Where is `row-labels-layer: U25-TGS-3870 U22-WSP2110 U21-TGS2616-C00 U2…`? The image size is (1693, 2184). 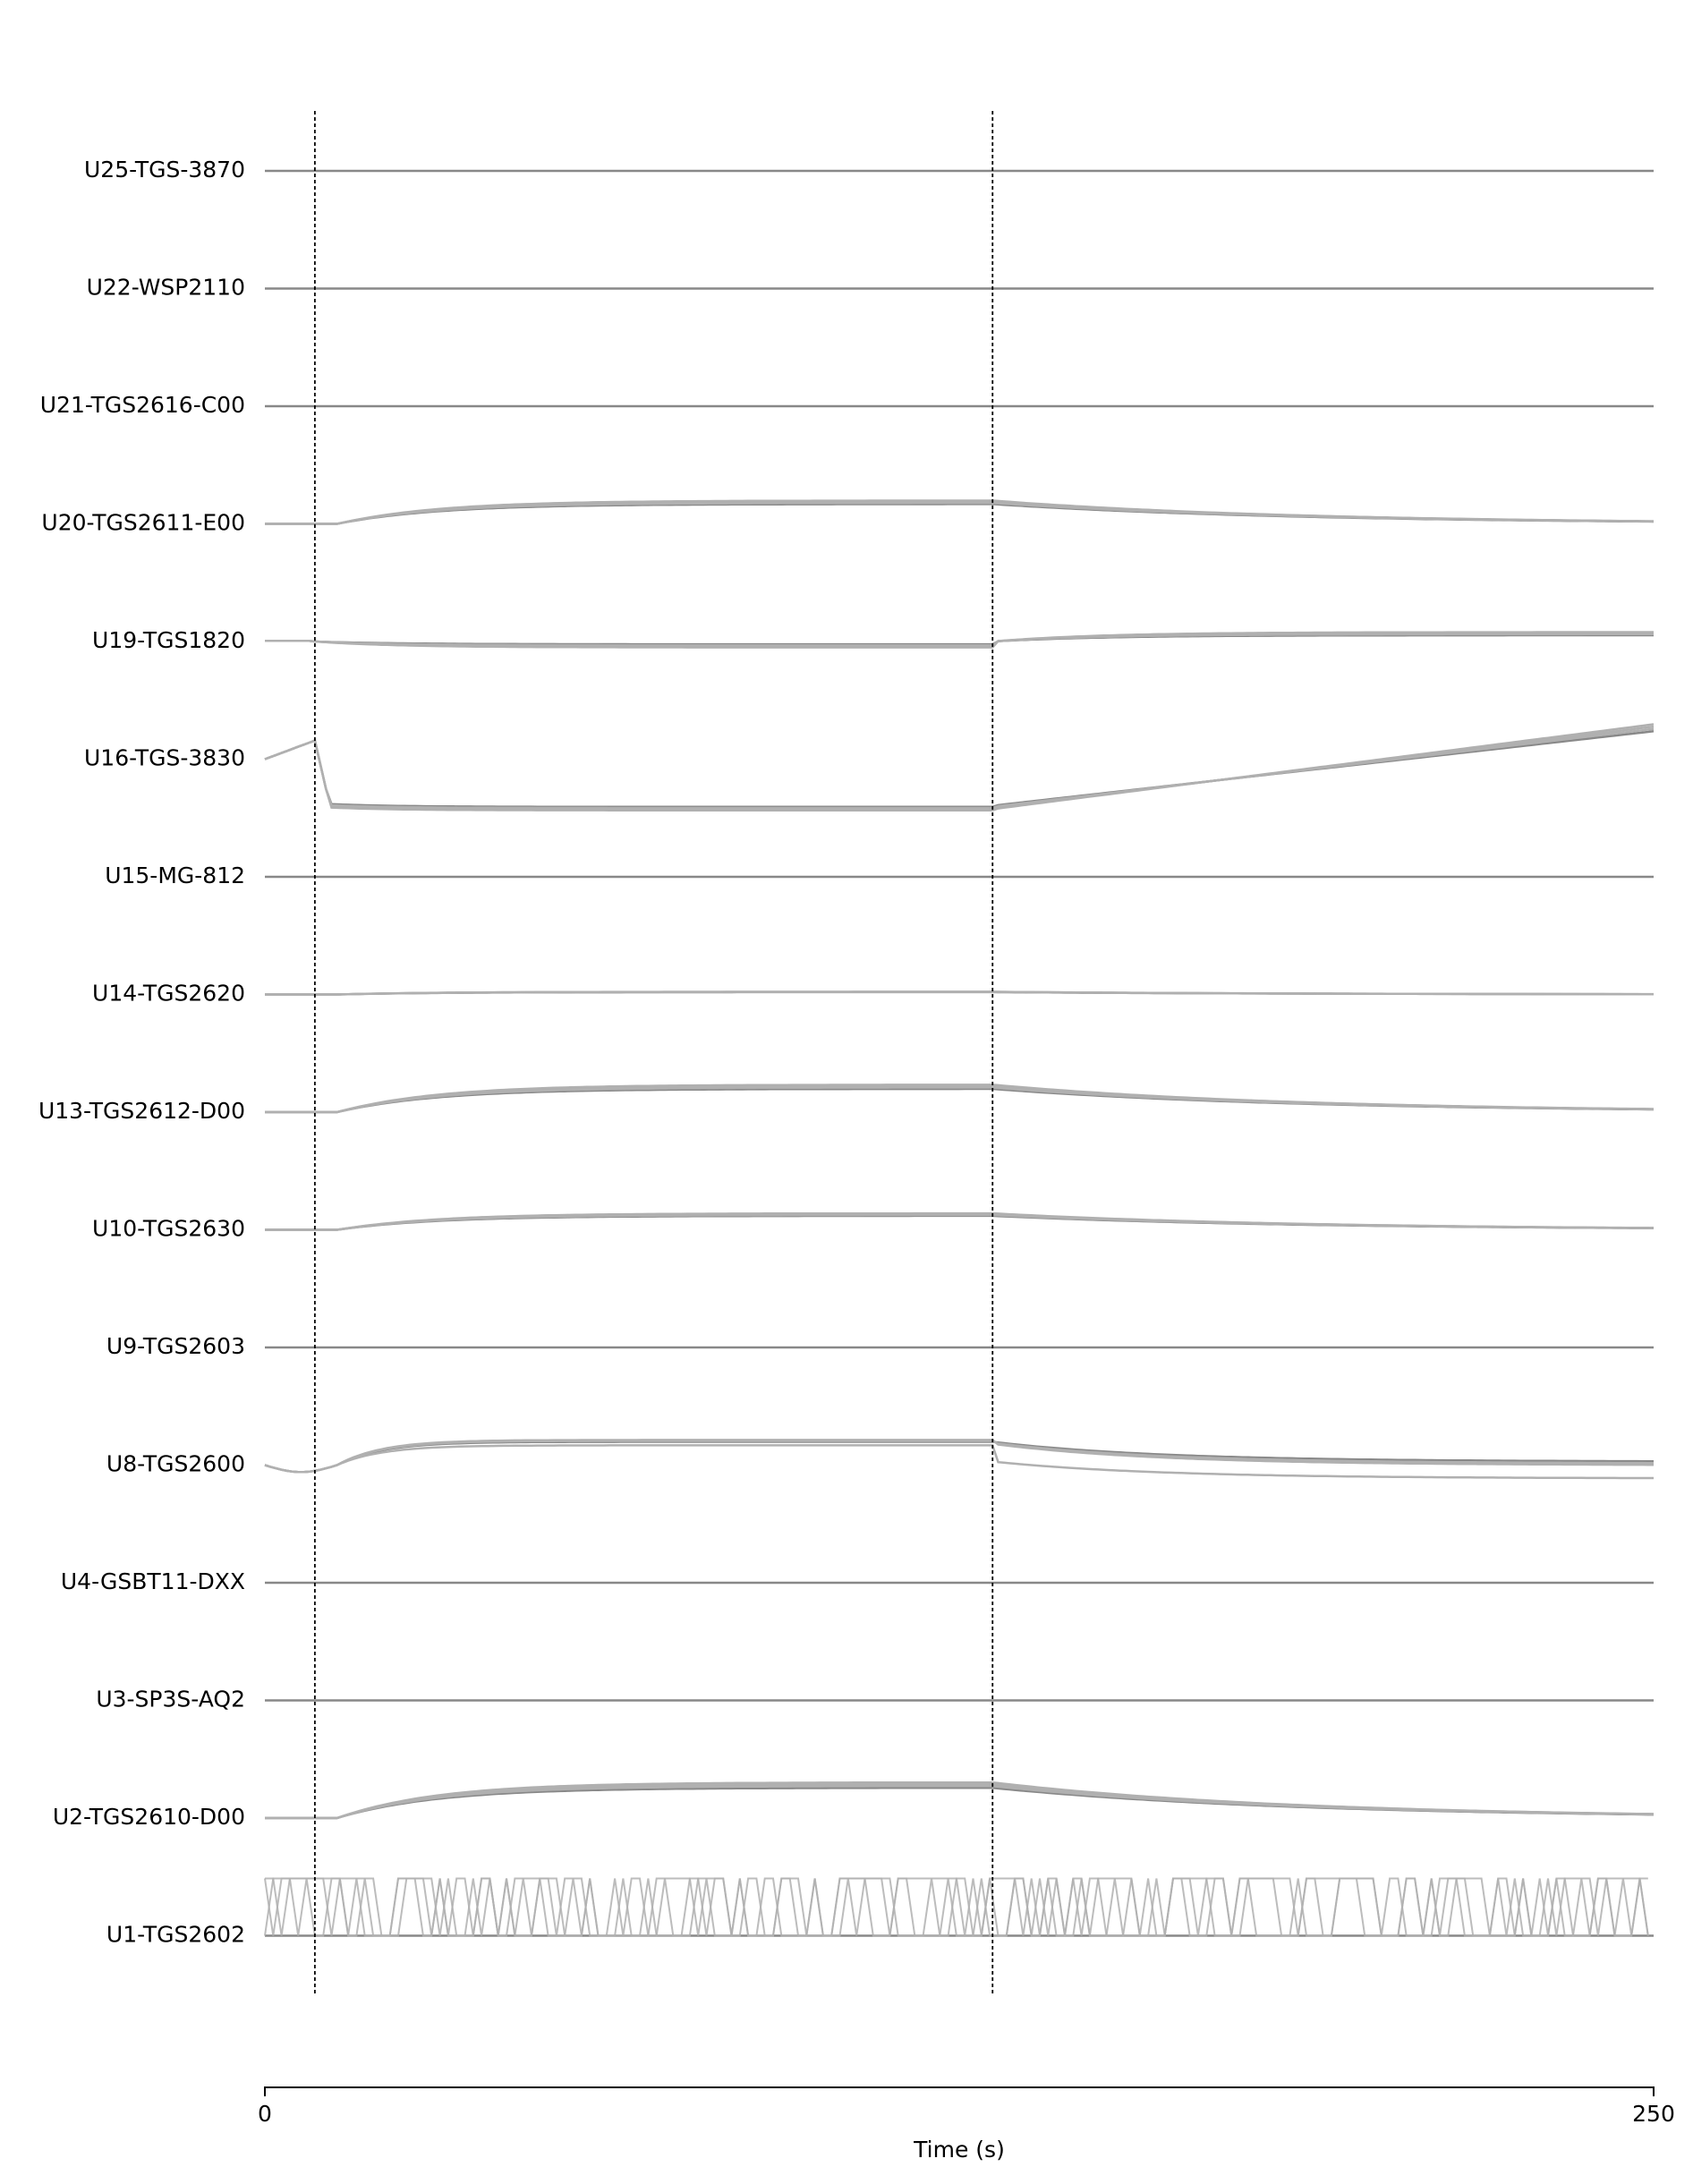
row-labels-layer: U25-TGS-3870 U22-WSP2110 U21-TGS2616-C00 U2… is located at coordinates (141, 1052).